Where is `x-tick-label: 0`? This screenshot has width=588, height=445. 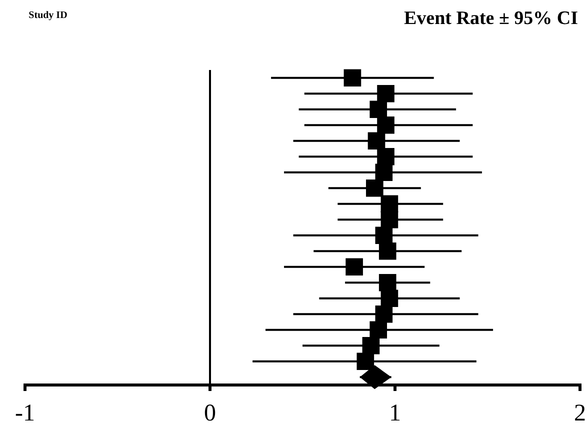
x-tick-label: 0 is located at coordinates (210, 413).